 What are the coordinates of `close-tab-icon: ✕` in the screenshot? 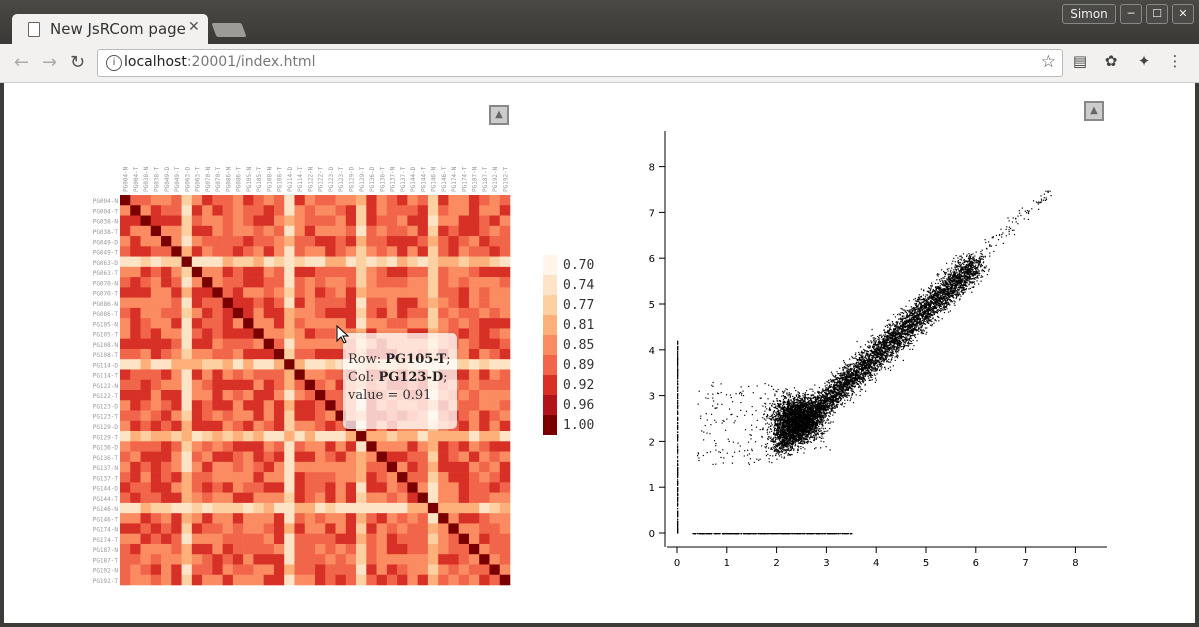 It's located at (194, 27).